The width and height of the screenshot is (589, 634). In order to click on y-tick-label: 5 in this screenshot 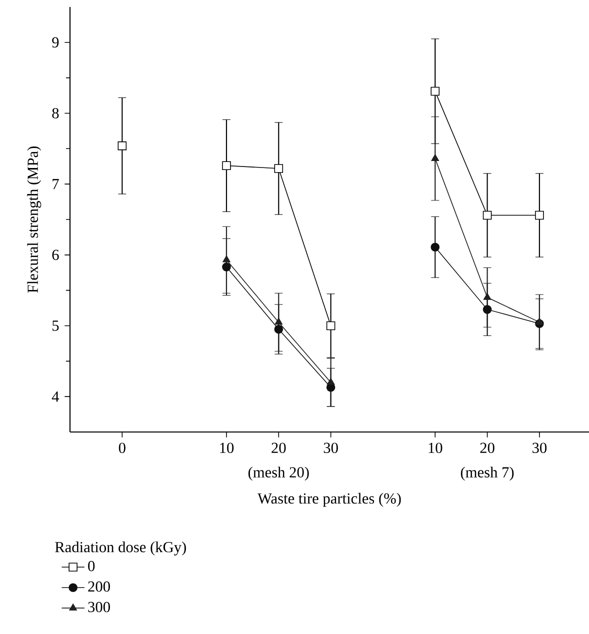, I will do `click(55, 325)`.